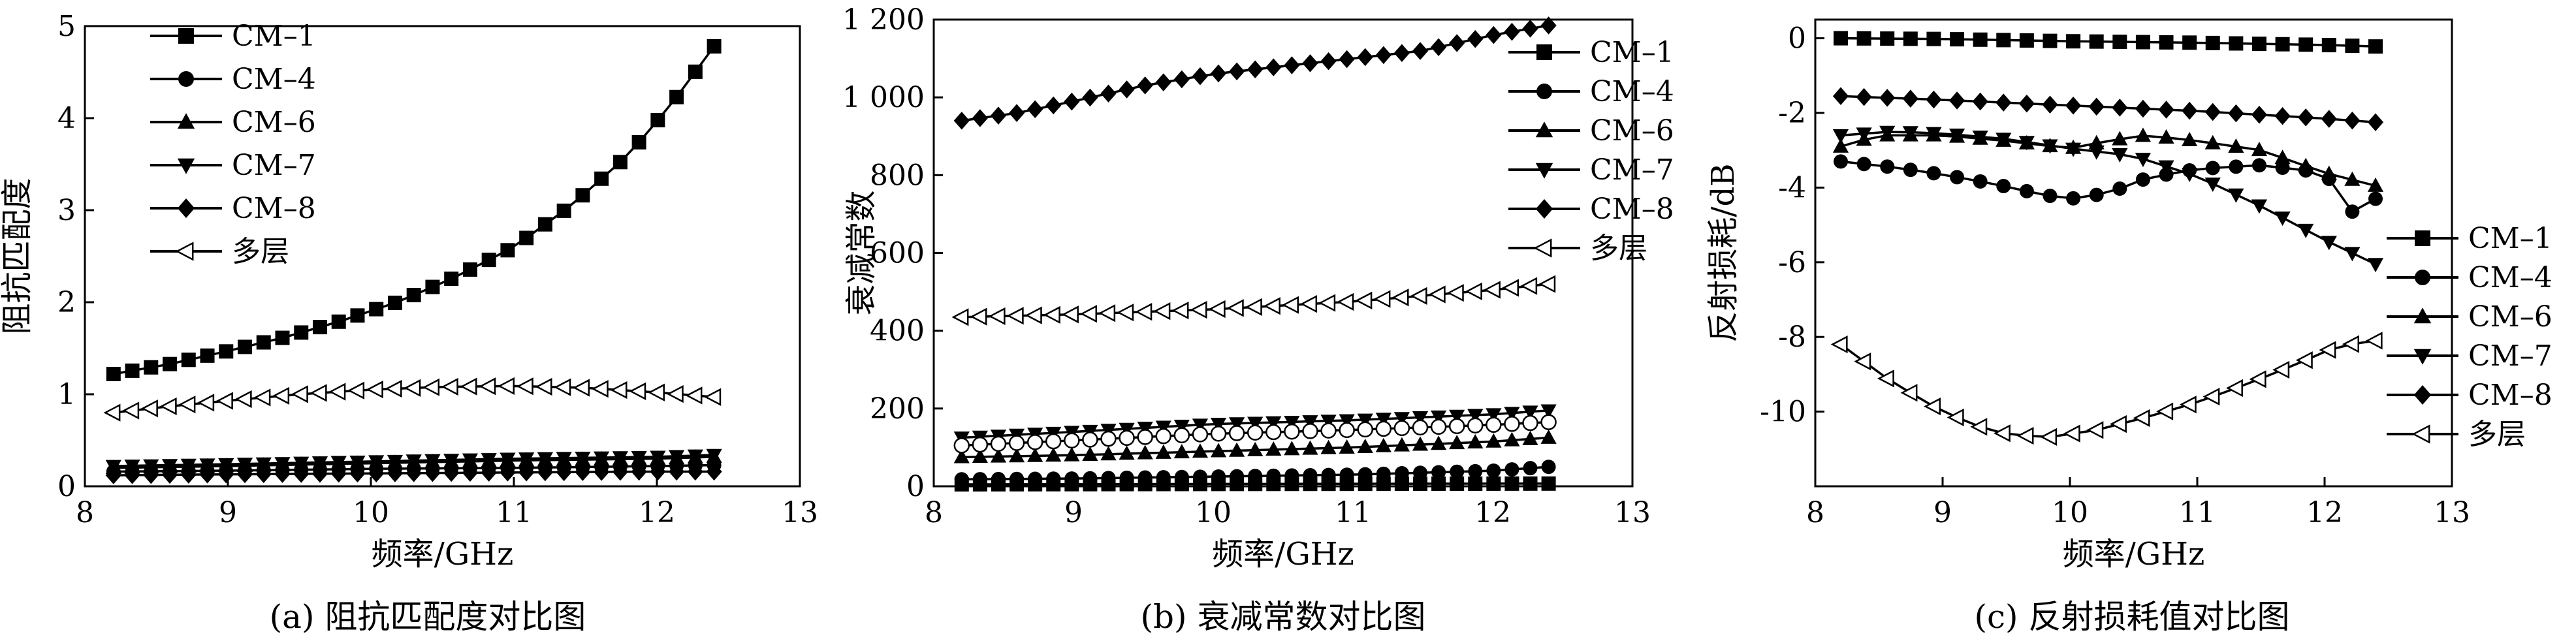  I want to click on legend-item: CM–4, so click(2470, 277).